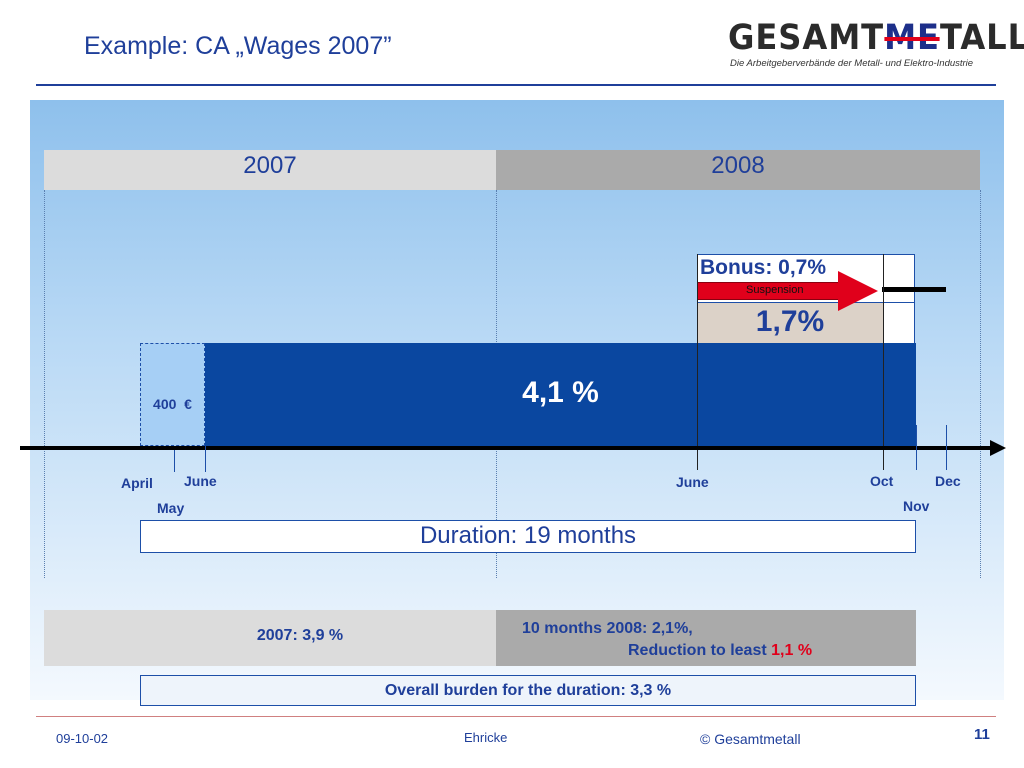 The image size is (1024, 768). I want to click on oct-marker, so click(883, 362).